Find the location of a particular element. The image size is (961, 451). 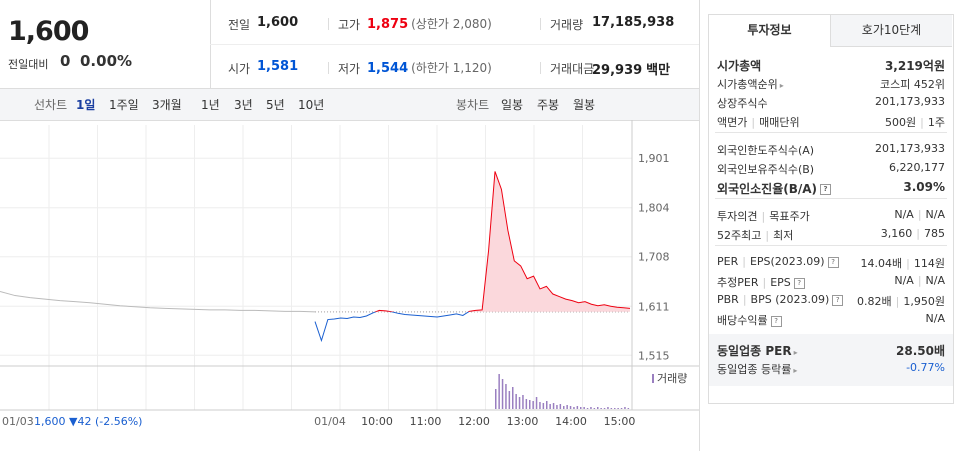

summary-value: 1,544 (하한가 1,120) is located at coordinates (429, 67).